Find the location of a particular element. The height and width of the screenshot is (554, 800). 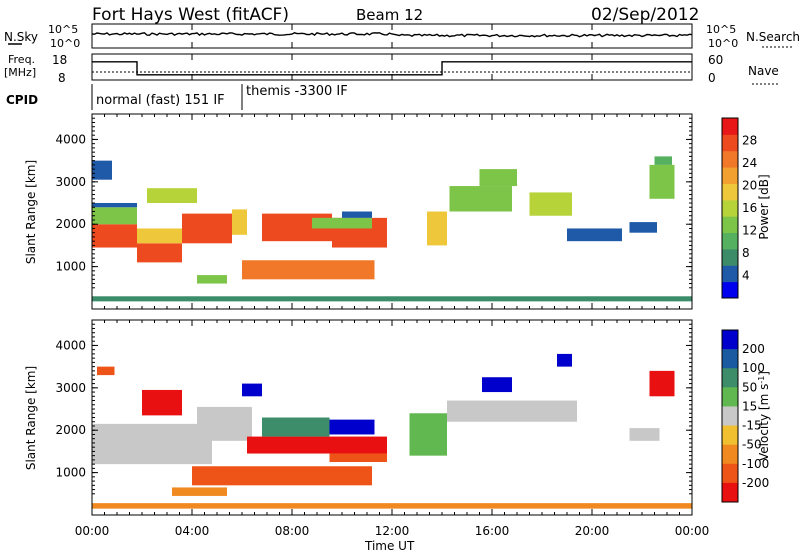

cpid-mode-2: themis -3300 IF is located at coordinates (297, 91).